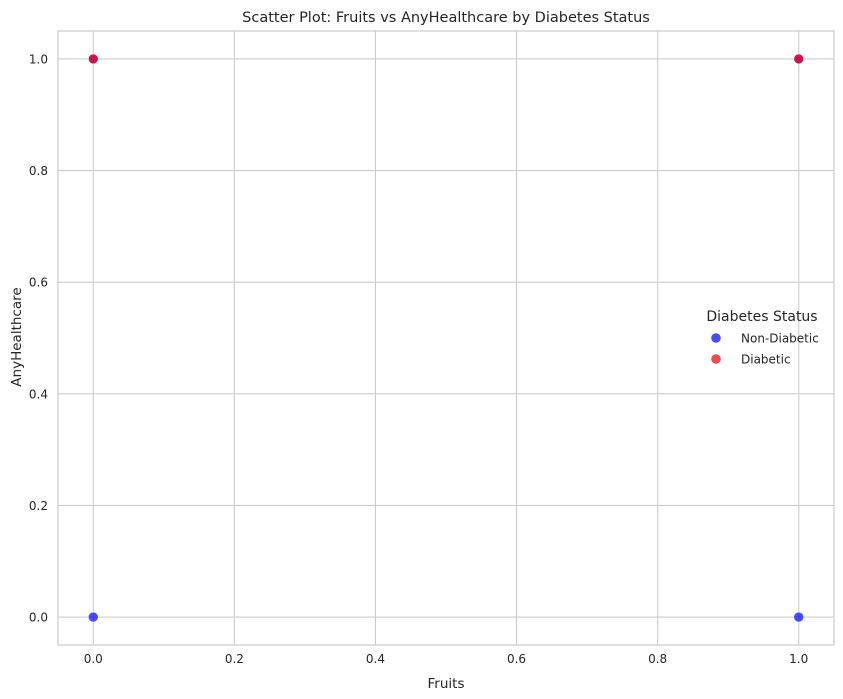  What do you see at coordinates (446, 659) in the screenshot?
I see `x-axis-ticks: 0.0 0.2 0.4 0.6 0.8 1.0` at bounding box center [446, 659].